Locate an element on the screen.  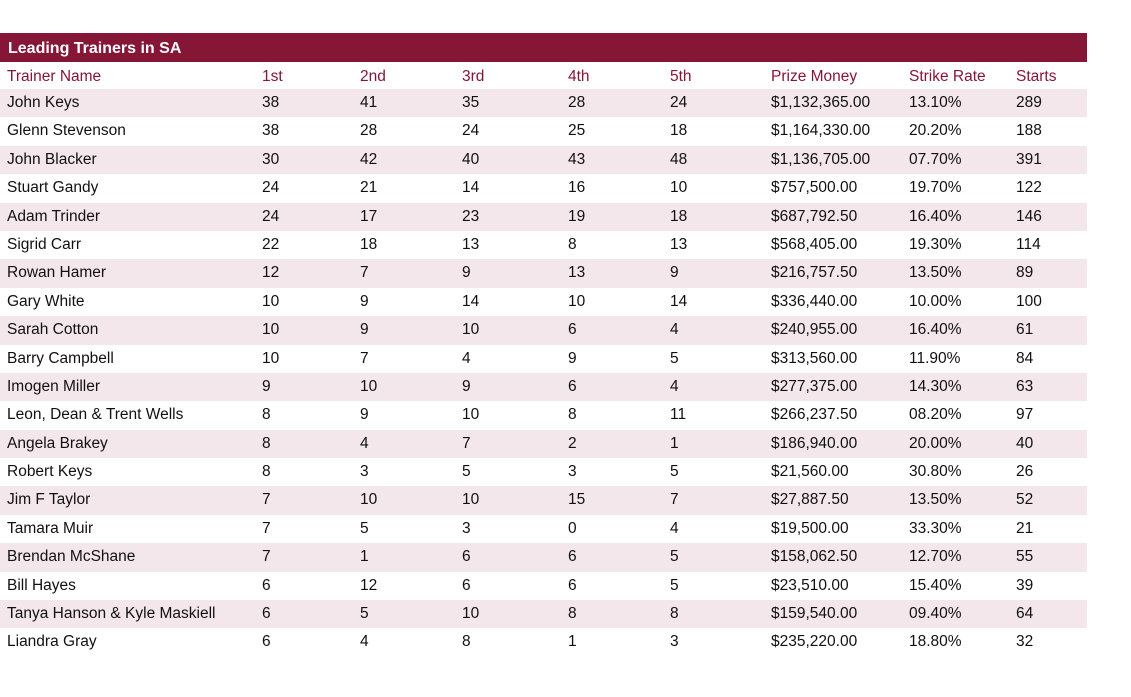
cell-starts: 40 is located at coordinates (1025, 443).